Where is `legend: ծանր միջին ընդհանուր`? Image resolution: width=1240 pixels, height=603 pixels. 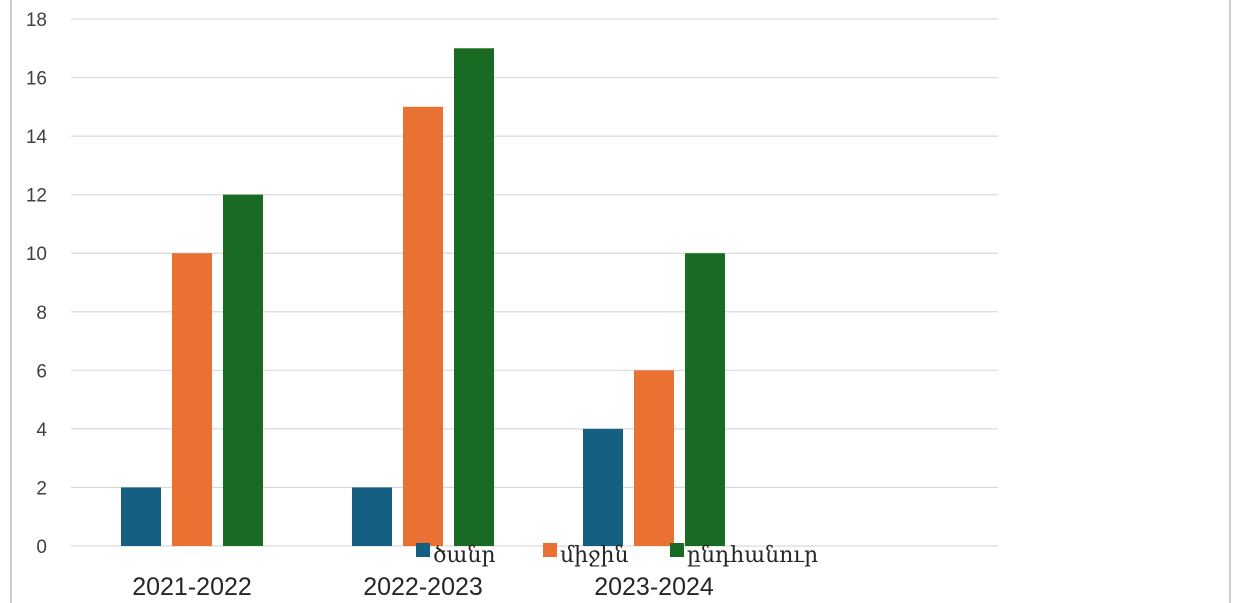 legend: ծանր միջին ընդհանուր is located at coordinates (617, 555).